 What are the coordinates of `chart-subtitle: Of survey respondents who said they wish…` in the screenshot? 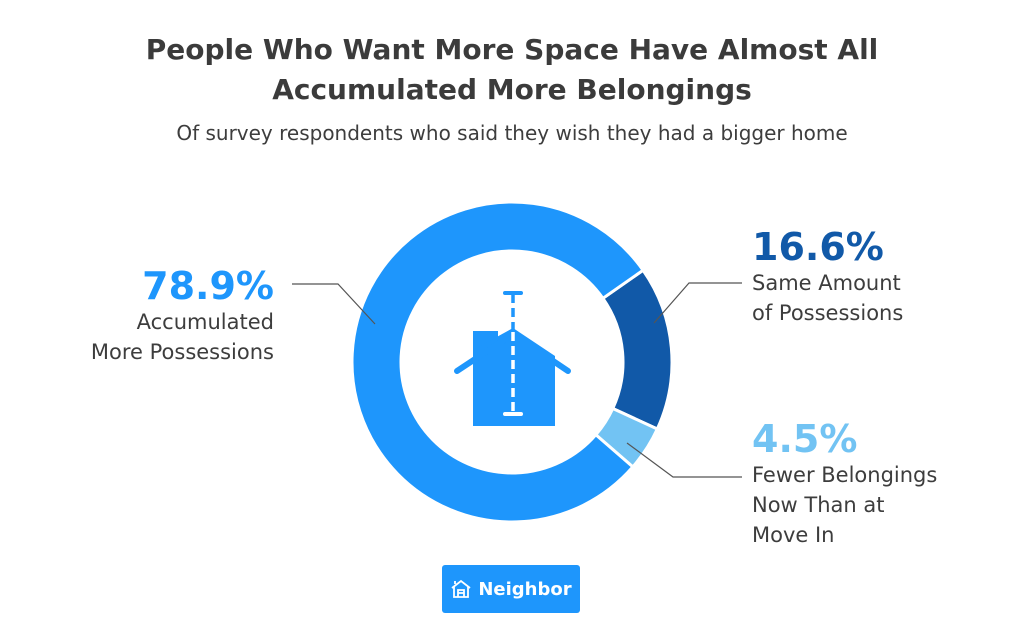 It's located at (512, 133).